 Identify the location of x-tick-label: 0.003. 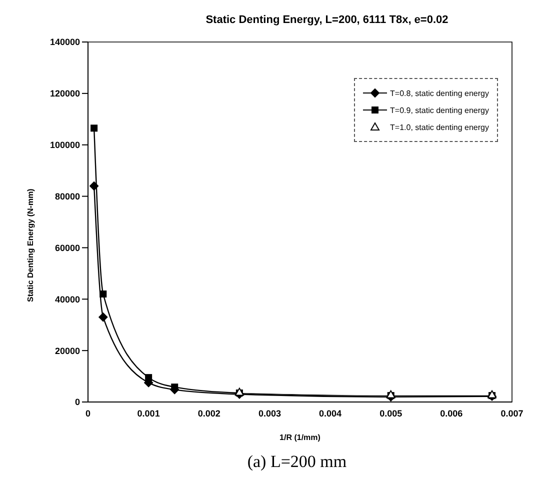
(269, 413).